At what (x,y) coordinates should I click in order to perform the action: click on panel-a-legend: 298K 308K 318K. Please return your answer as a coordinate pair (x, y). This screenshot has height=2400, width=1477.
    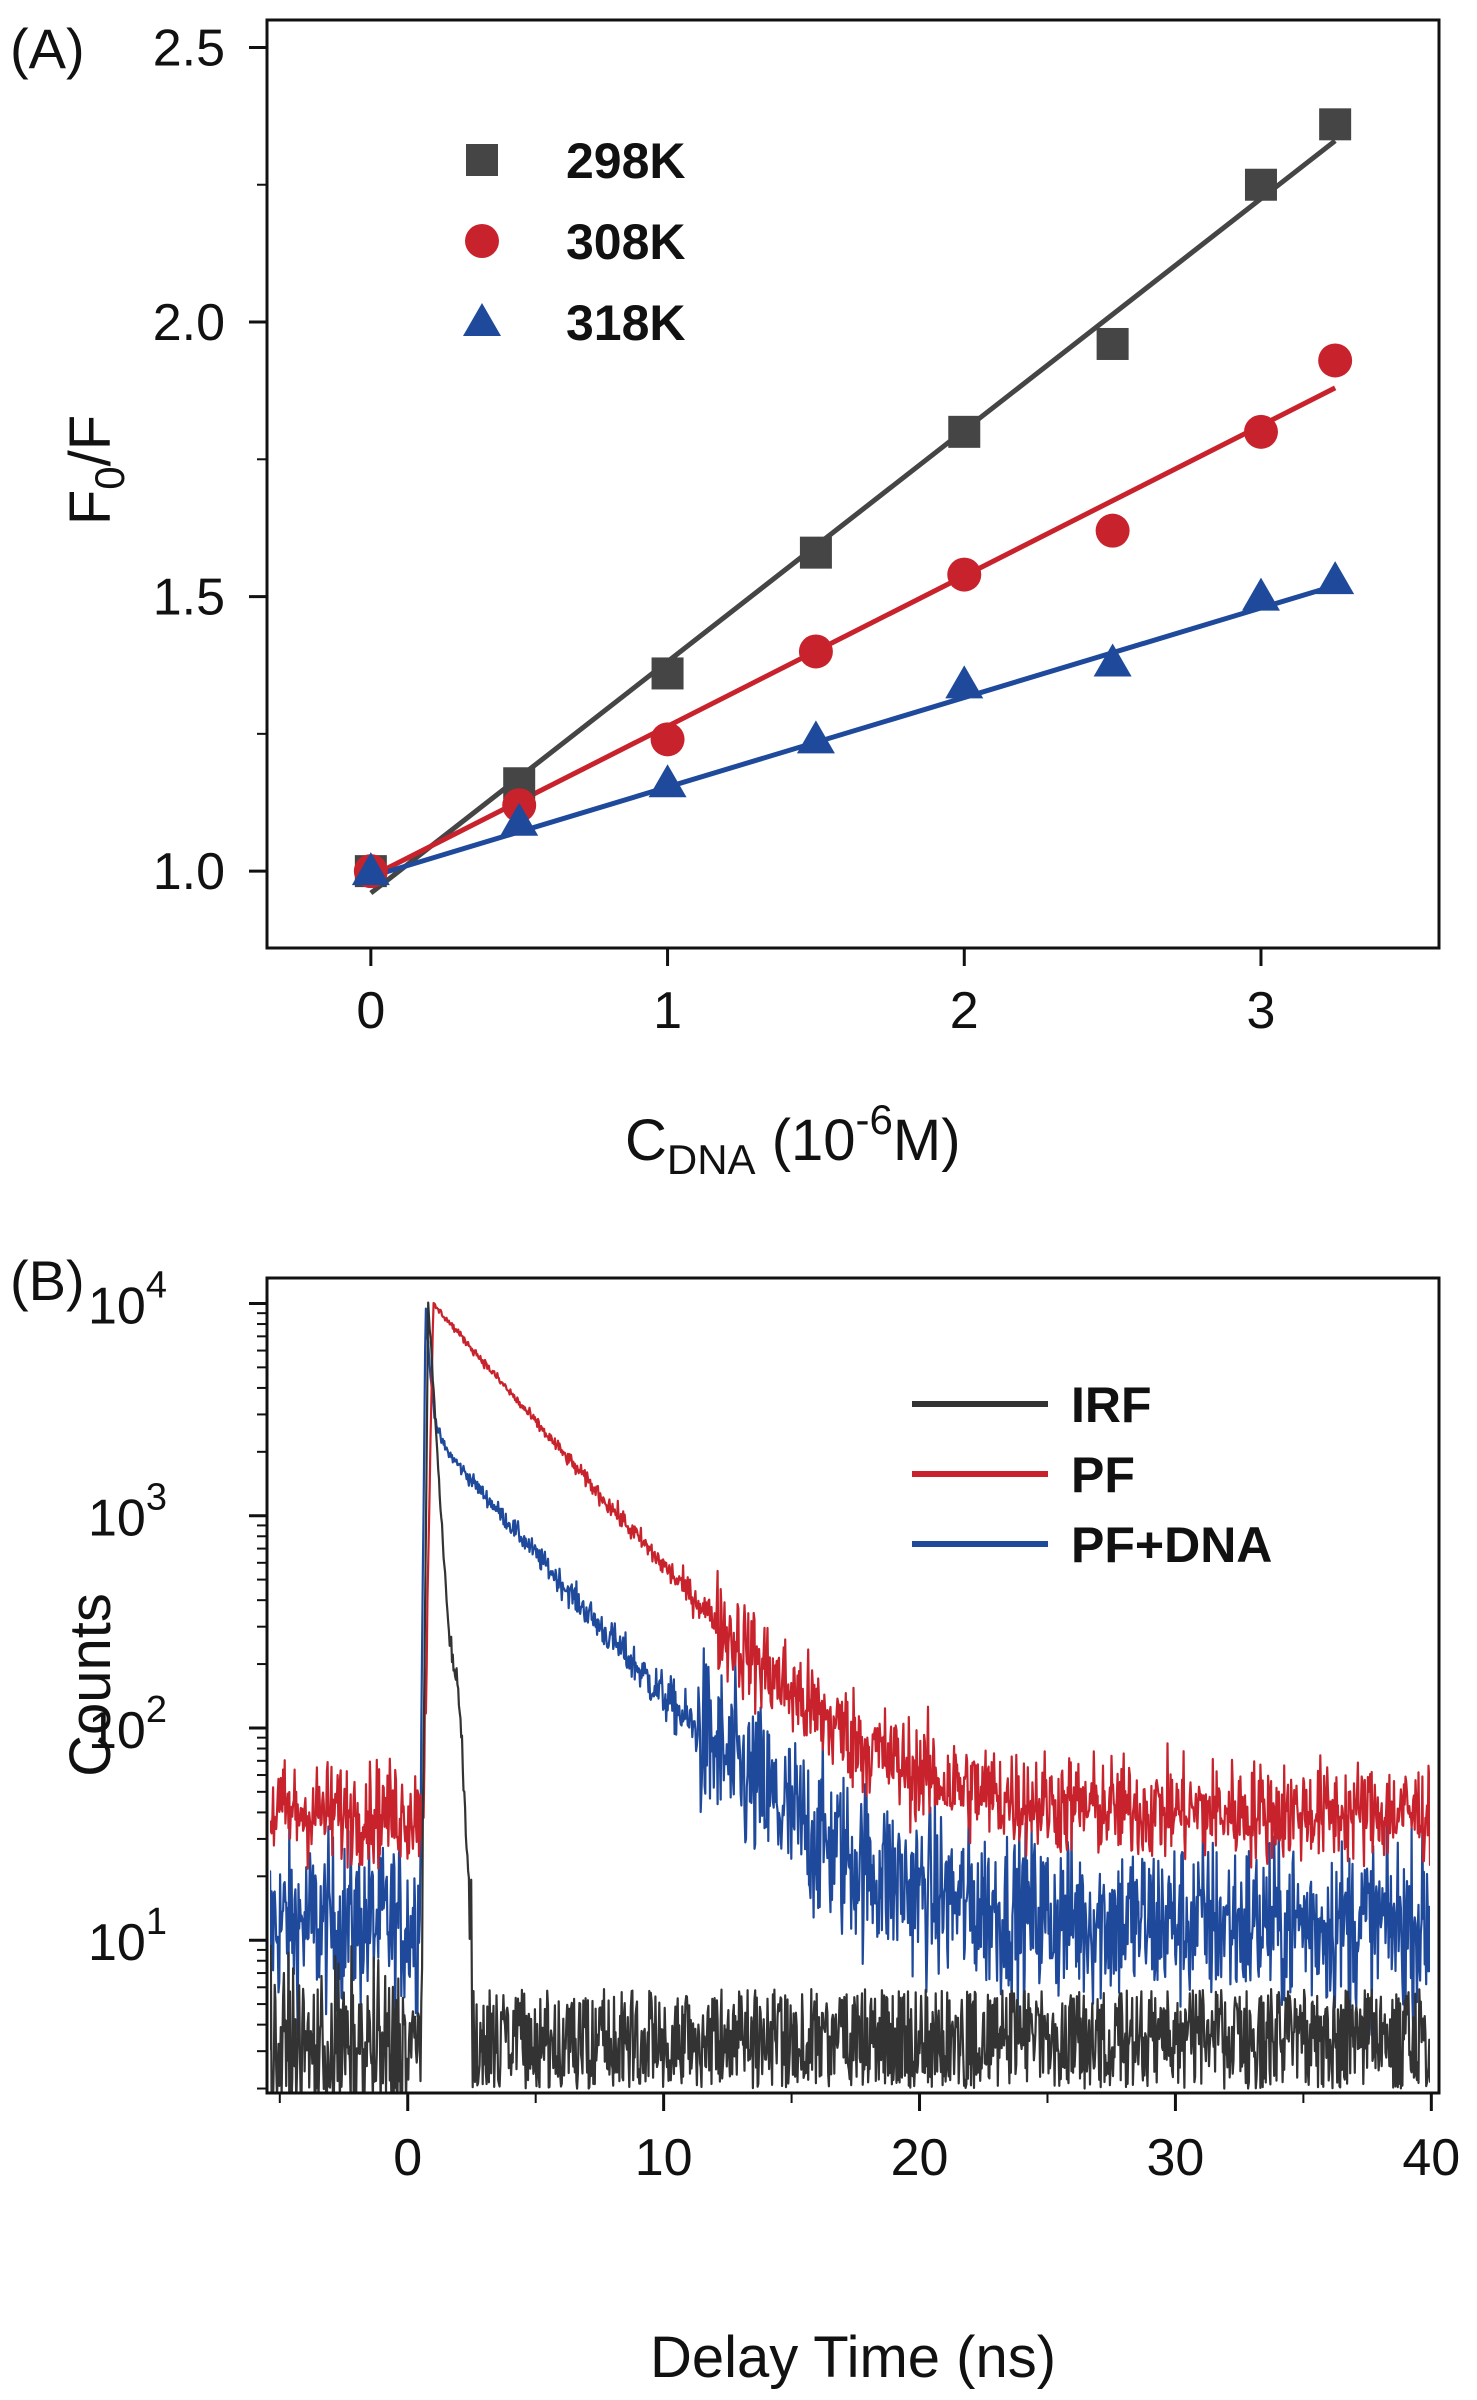
    Looking at the image, I should click on (574, 242).